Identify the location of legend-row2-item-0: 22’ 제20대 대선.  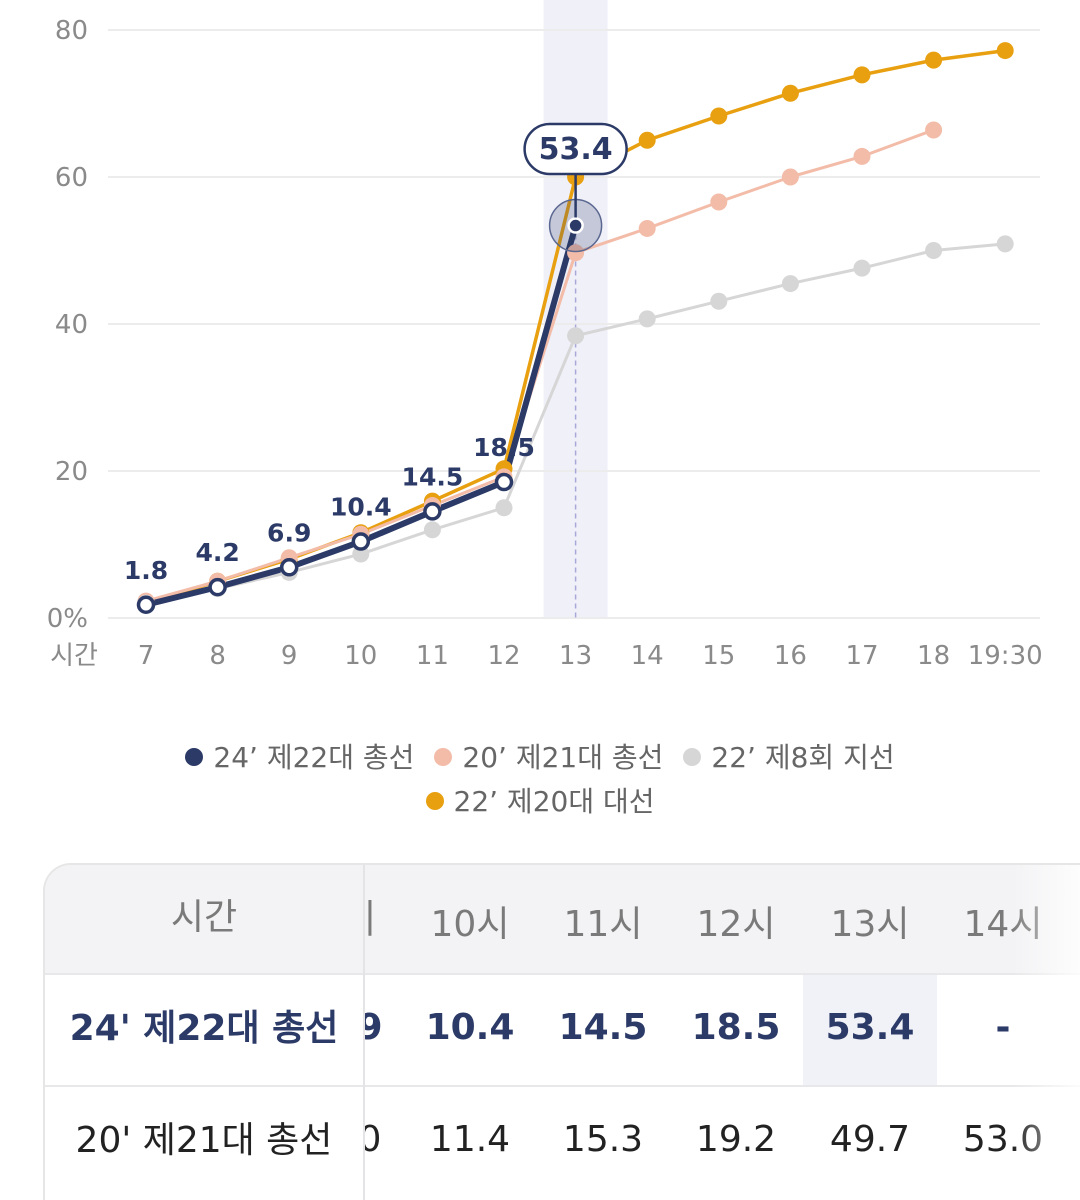
(540, 802).